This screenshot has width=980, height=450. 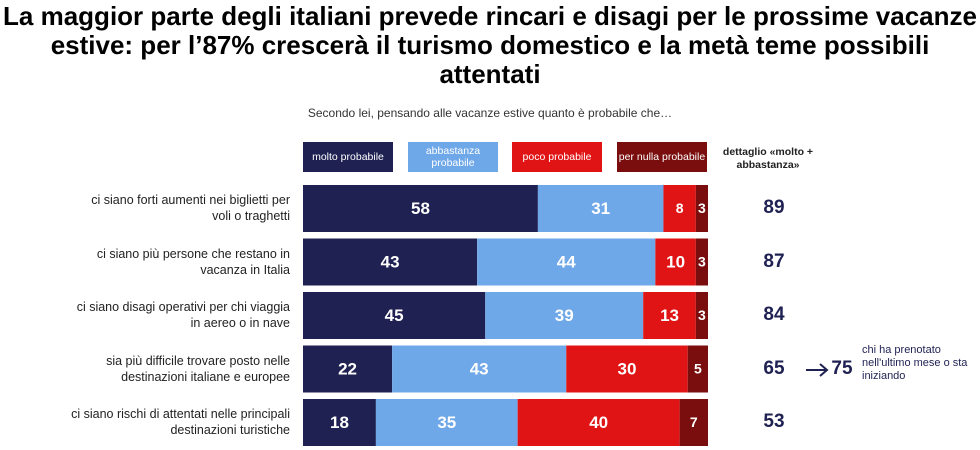 What do you see at coordinates (774, 207) in the screenshot?
I see `total-value: 89` at bounding box center [774, 207].